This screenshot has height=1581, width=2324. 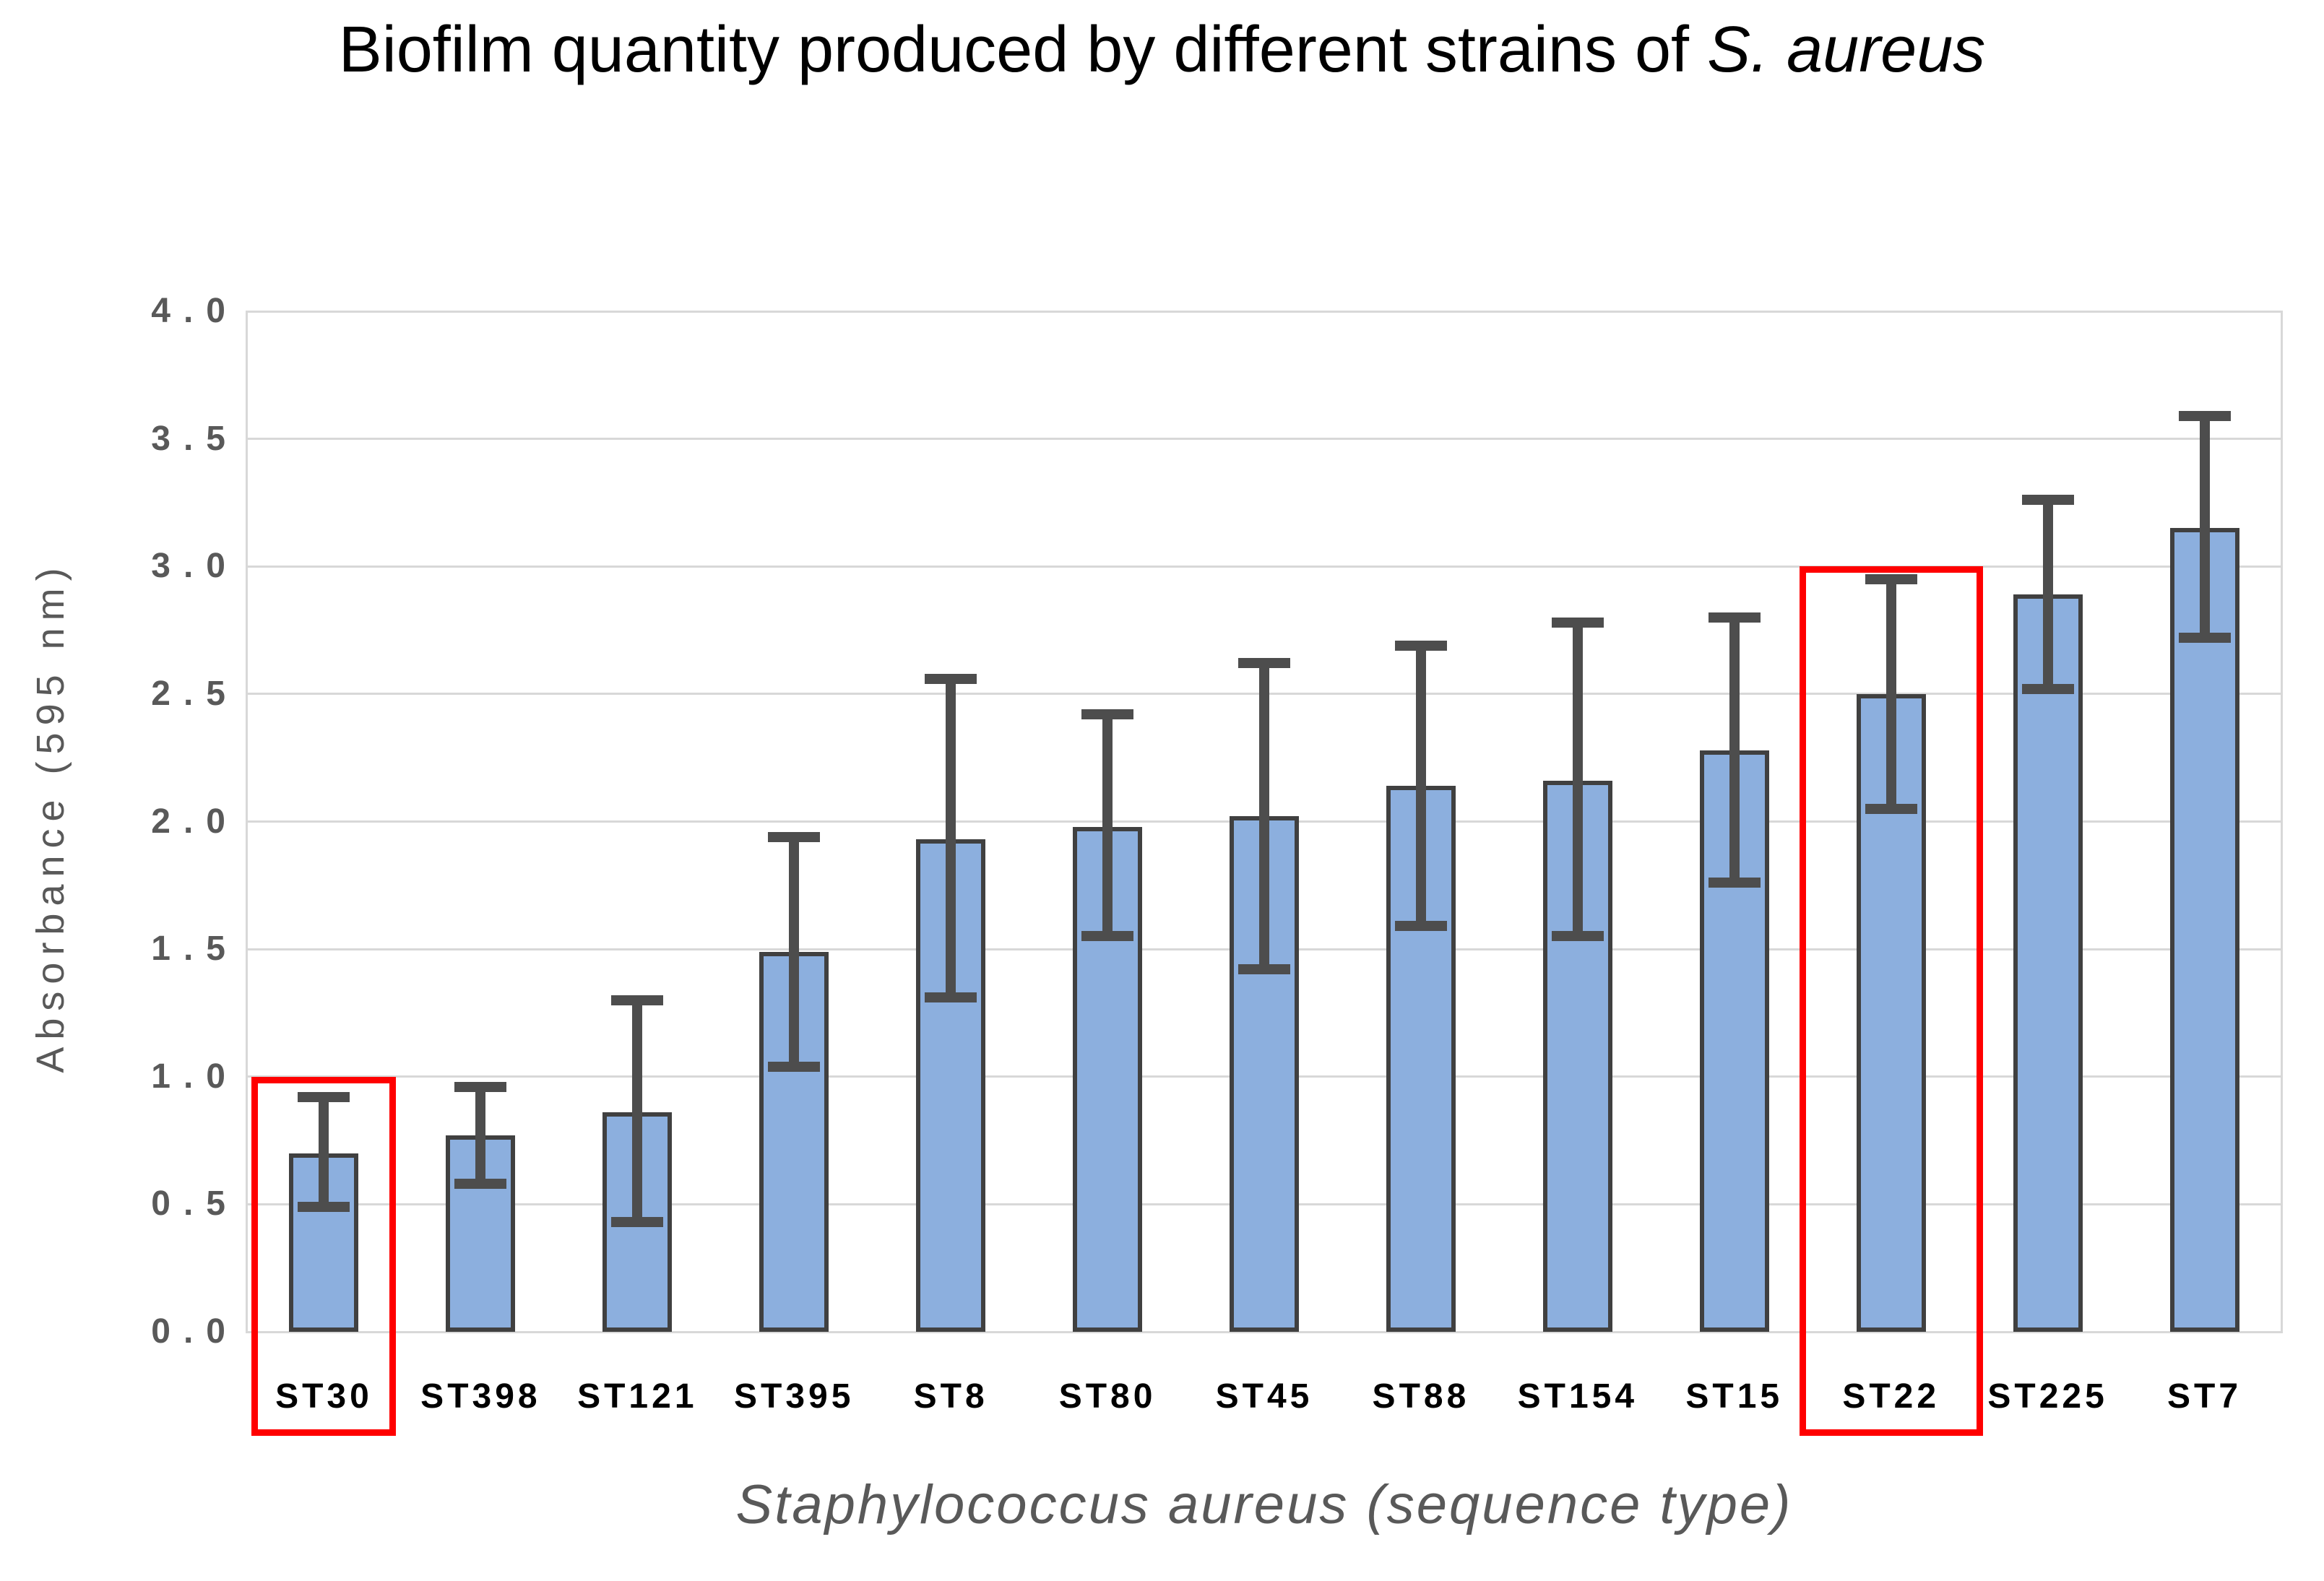 I want to click on error-cap-top-ST88, so click(x=1420, y=645).